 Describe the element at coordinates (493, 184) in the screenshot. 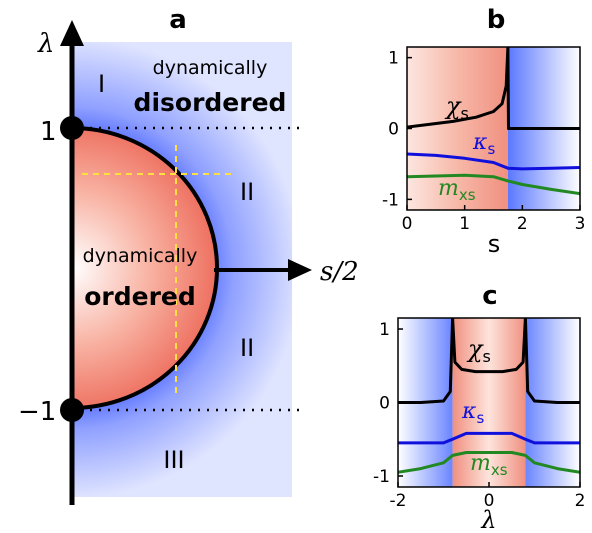

I see `panel-b-series-m` at that location.